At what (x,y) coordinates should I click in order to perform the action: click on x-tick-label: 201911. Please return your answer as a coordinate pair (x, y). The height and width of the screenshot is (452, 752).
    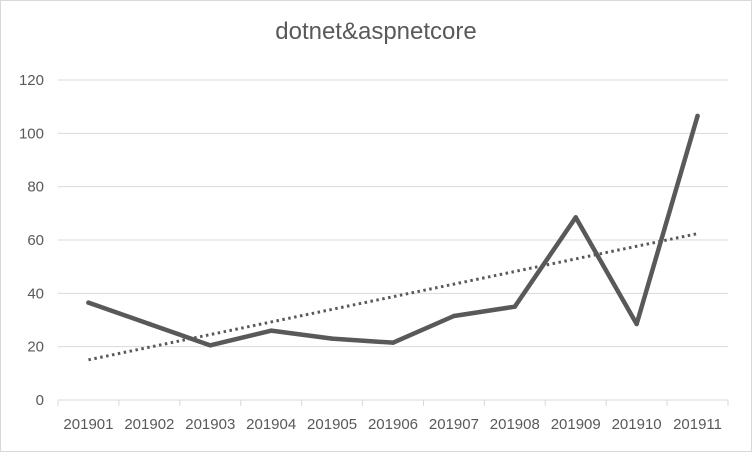
    Looking at the image, I should click on (697, 424).